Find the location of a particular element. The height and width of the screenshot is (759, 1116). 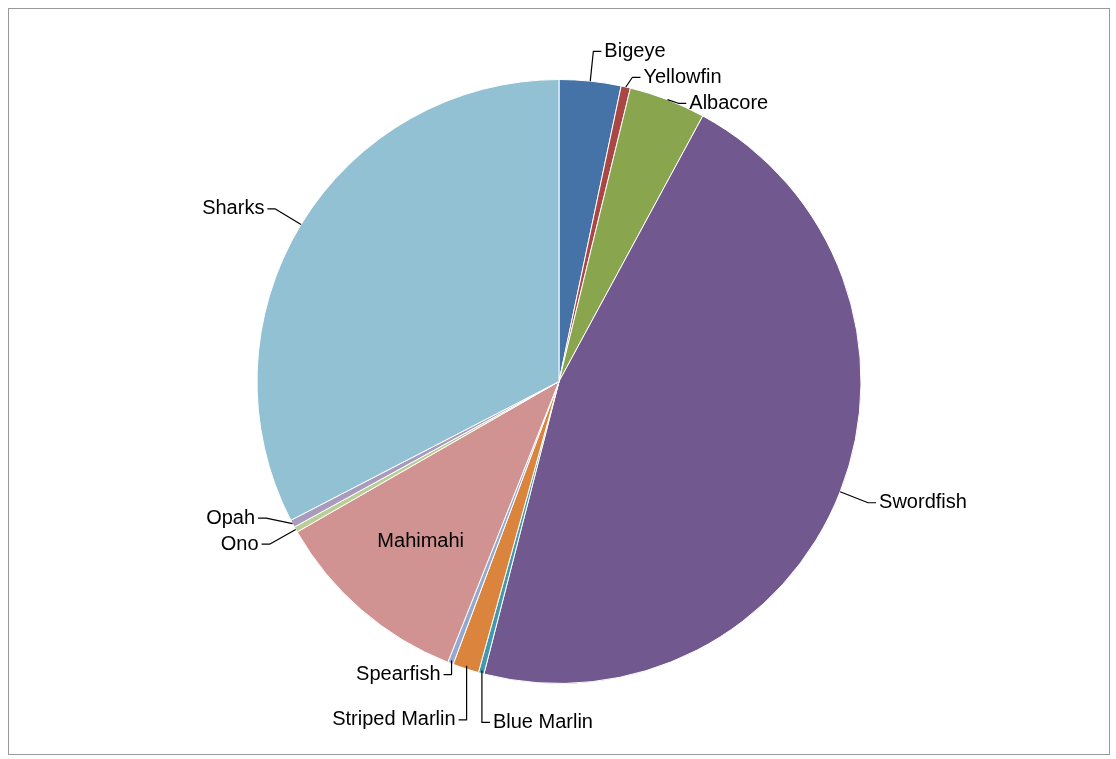

slice-label: Blue Marlin is located at coordinates (542, 720).